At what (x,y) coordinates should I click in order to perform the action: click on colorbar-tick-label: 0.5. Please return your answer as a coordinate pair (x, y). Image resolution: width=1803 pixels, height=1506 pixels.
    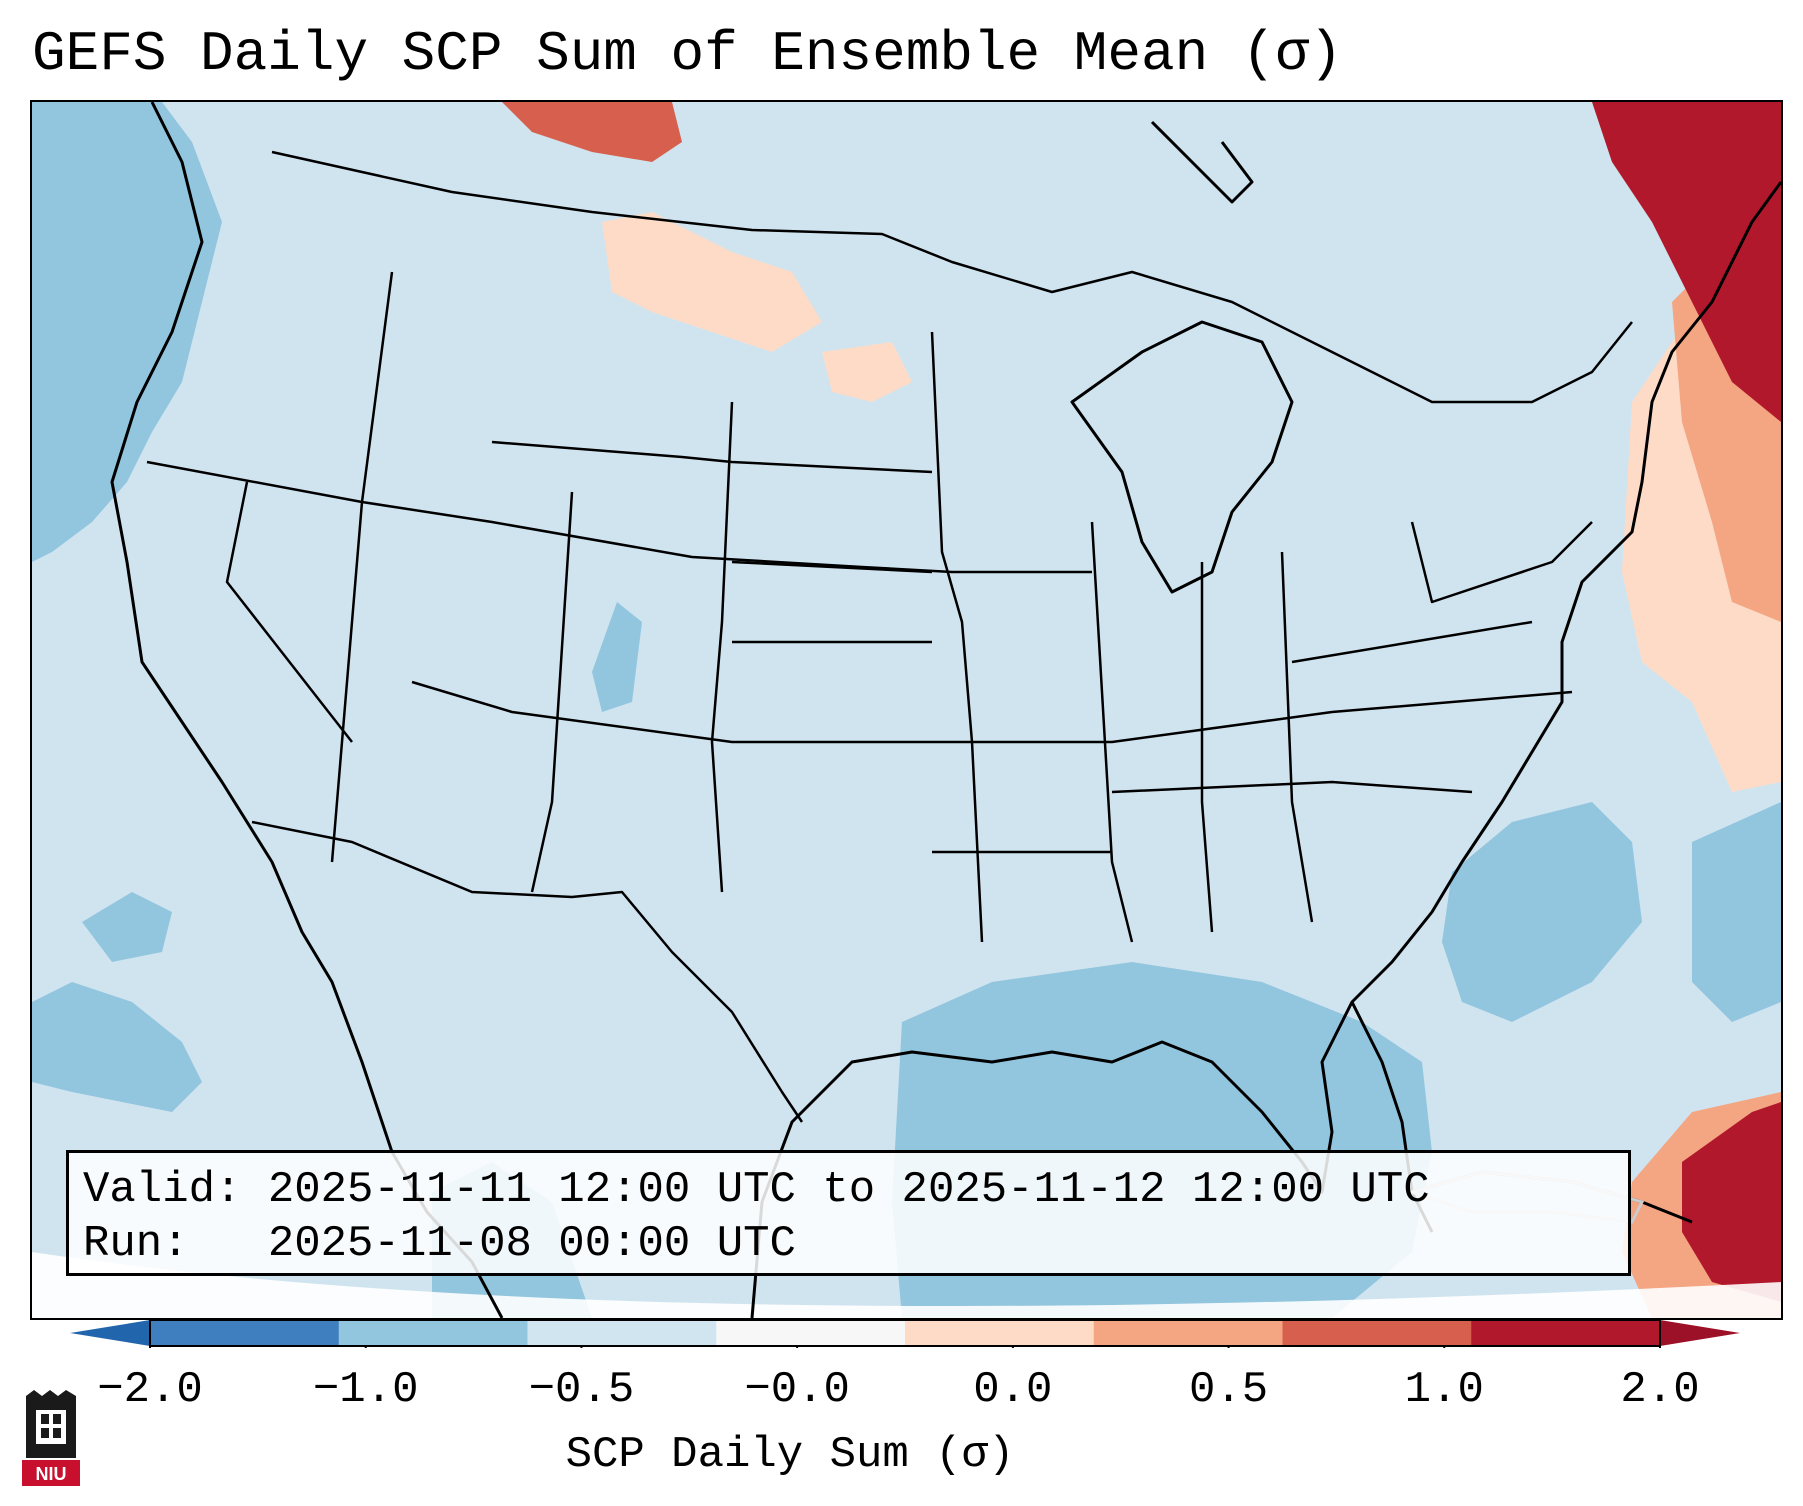
    Looking at the image, I should click on (1228, 1390).